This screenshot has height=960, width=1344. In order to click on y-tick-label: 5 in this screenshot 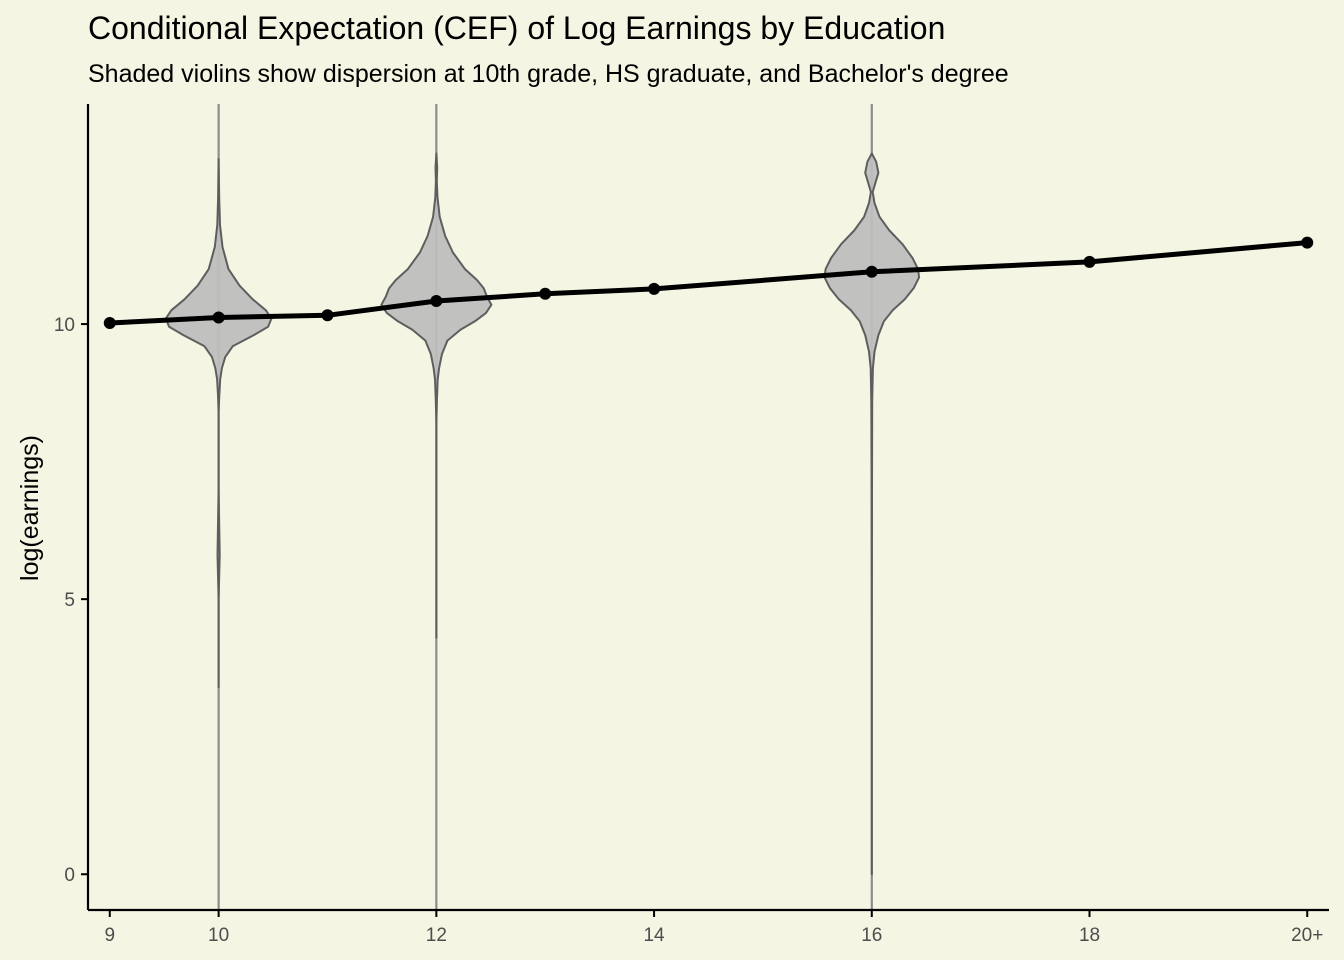, I will do `click(69, 600)`.